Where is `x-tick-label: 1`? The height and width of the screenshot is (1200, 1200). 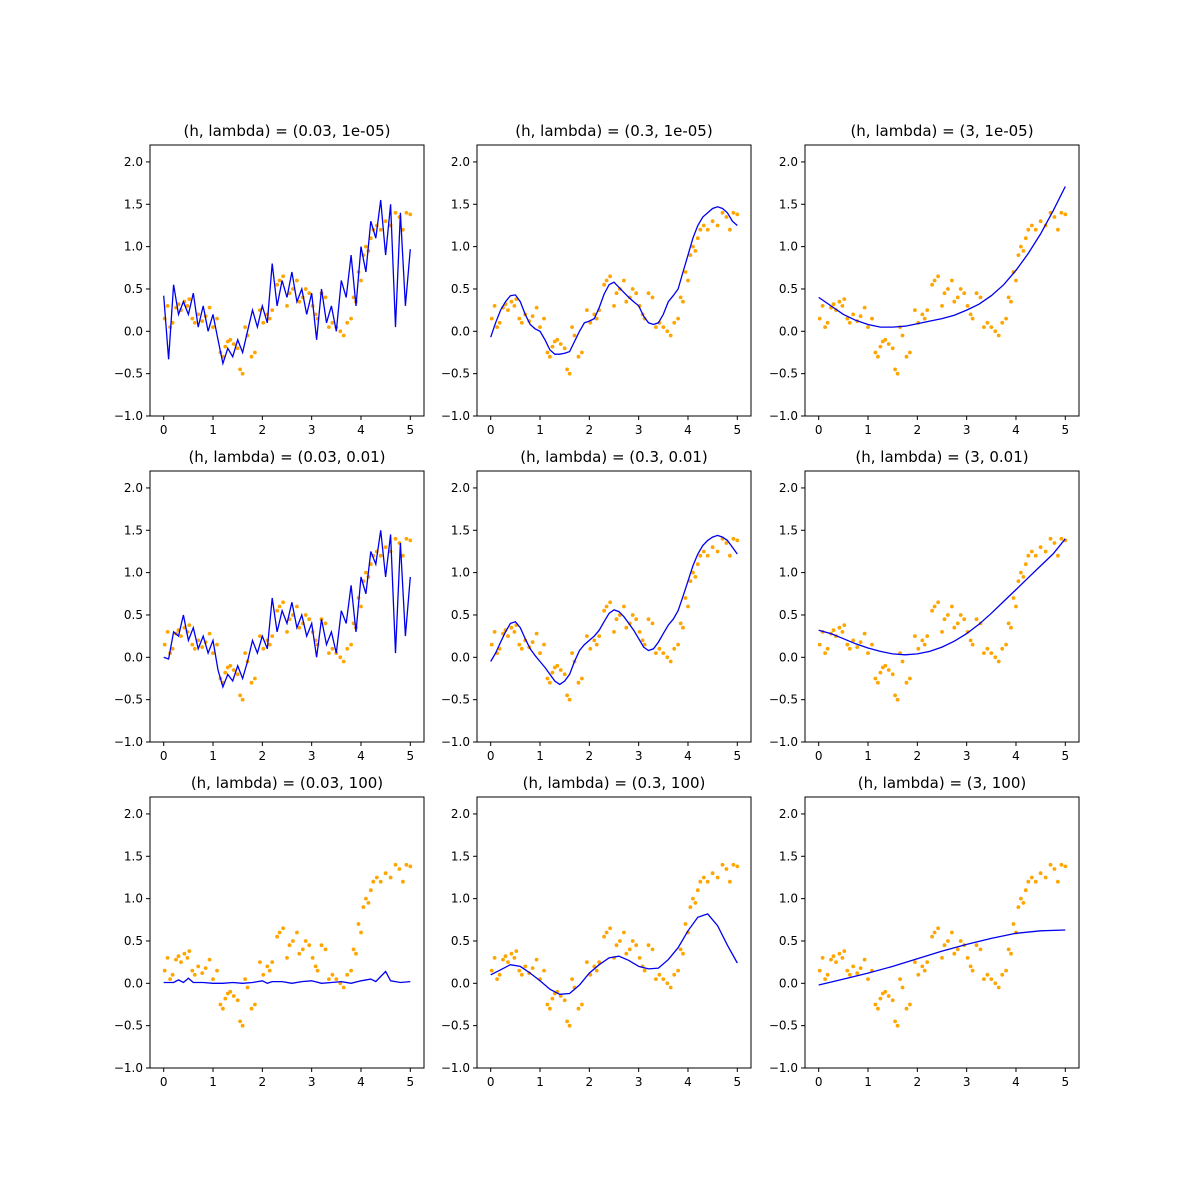
x-tick-label: 1 is located at coordinates (540, 1082).